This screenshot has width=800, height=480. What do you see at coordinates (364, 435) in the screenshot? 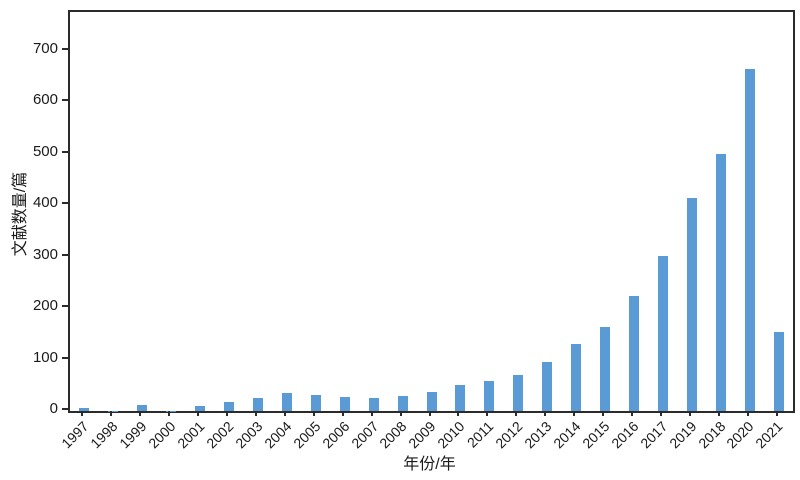
I see `x-tick-label: 2007` at bounding box center [364, 435].